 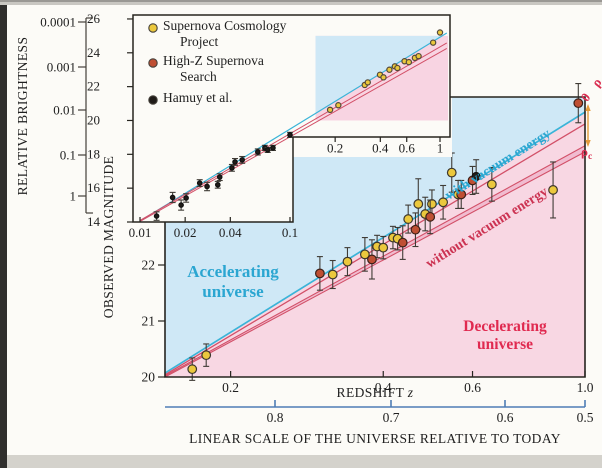 What do you see at coordinates (335, 148) in the screenshot?
I see `inset-x-tick-upper-label: 0.2` at bounding box center [335, 148].